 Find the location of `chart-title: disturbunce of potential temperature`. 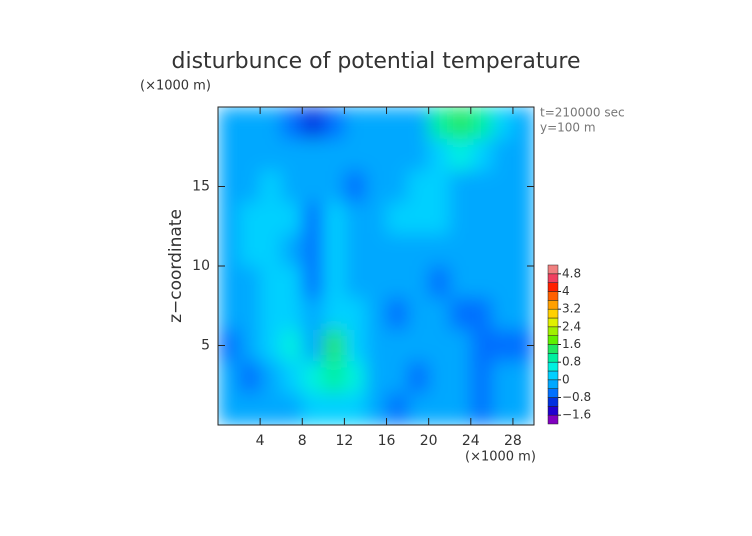

chart-title: disturbunce of potential temperature is located at coordinates (376, 61).